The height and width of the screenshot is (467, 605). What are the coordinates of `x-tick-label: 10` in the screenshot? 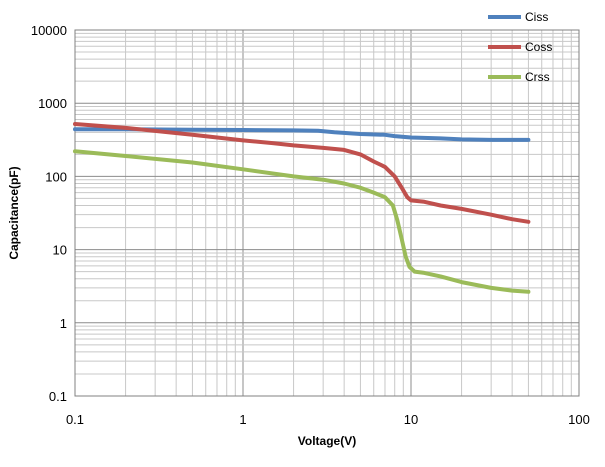 It's located at (411, 419).